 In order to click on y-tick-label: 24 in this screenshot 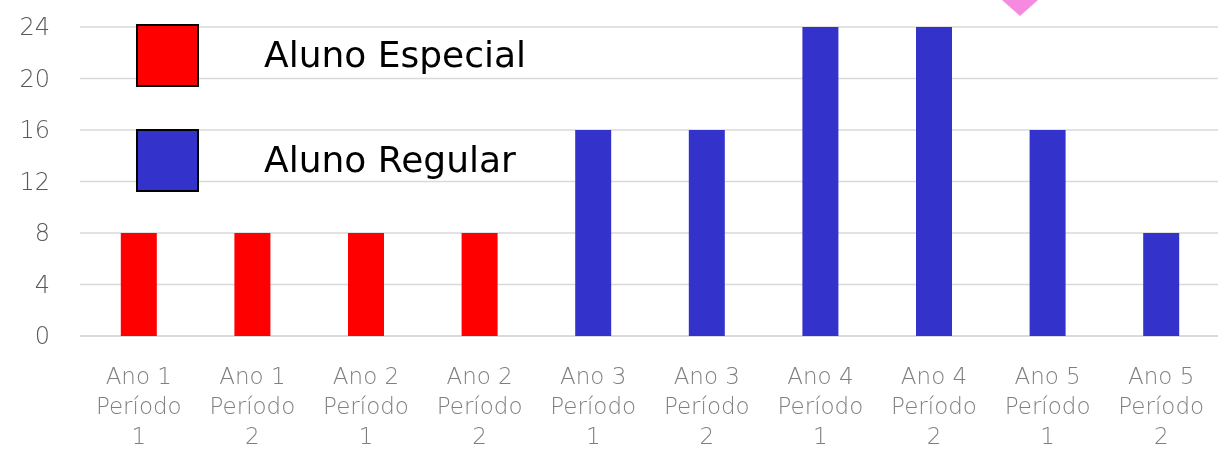, I will do `click(34, 27)`.